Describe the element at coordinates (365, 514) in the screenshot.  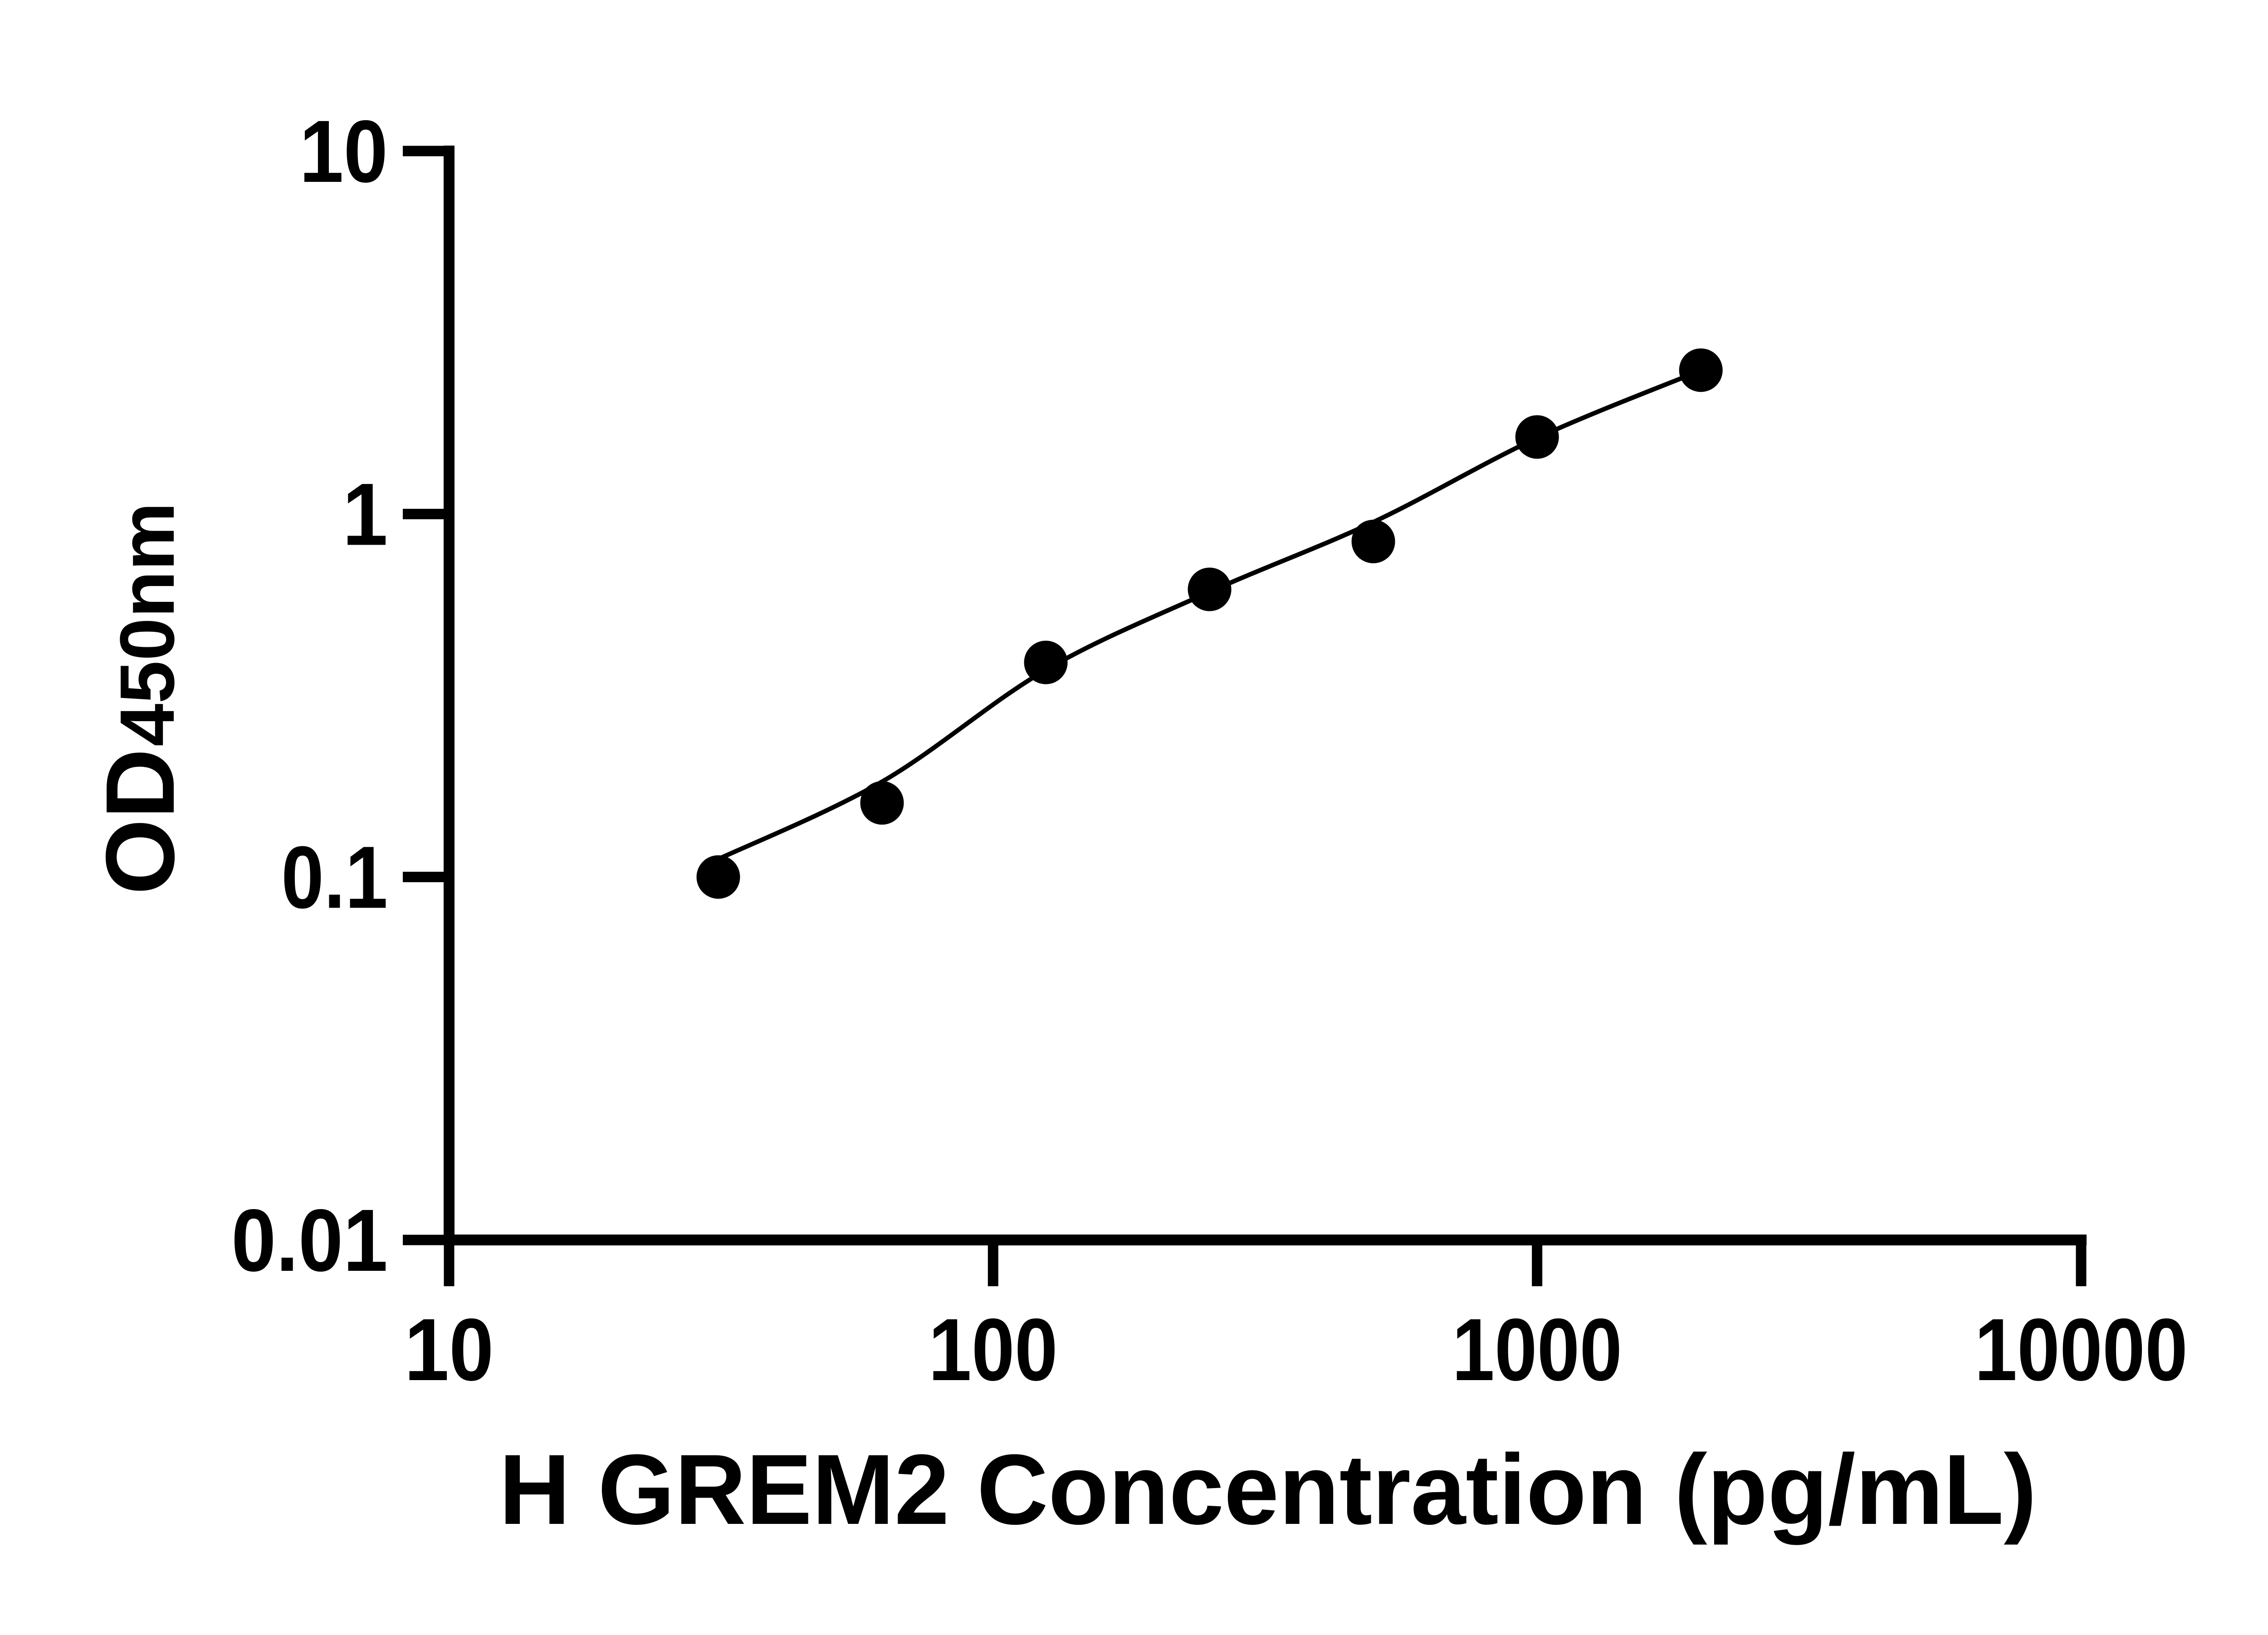
I see `y-tick-label-1: 1` at that location.